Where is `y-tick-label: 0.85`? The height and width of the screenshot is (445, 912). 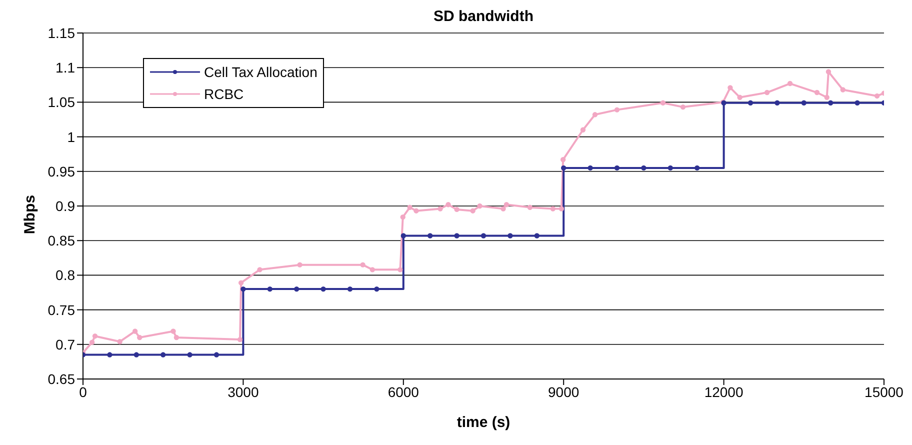
y-tick-label: 0.85 is located at coordinates (62, 240).